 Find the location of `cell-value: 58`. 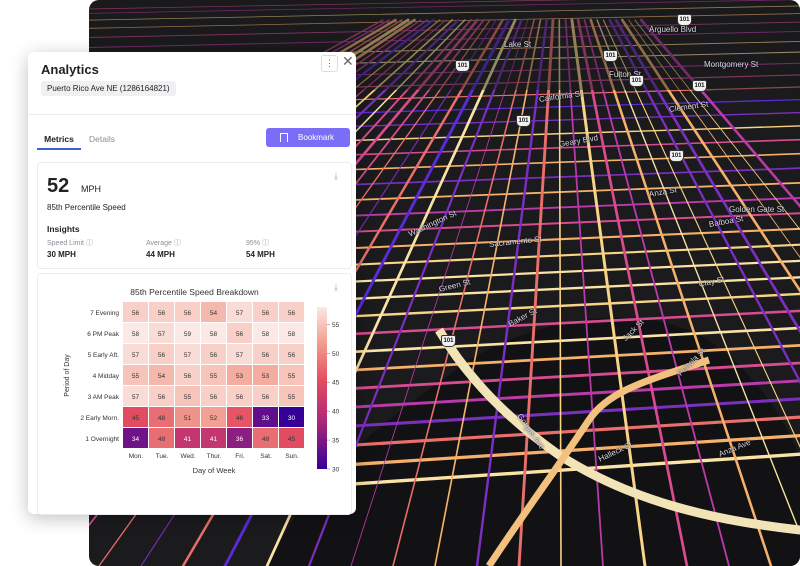

cell-value: 58 is located at coordinates (214, 334).